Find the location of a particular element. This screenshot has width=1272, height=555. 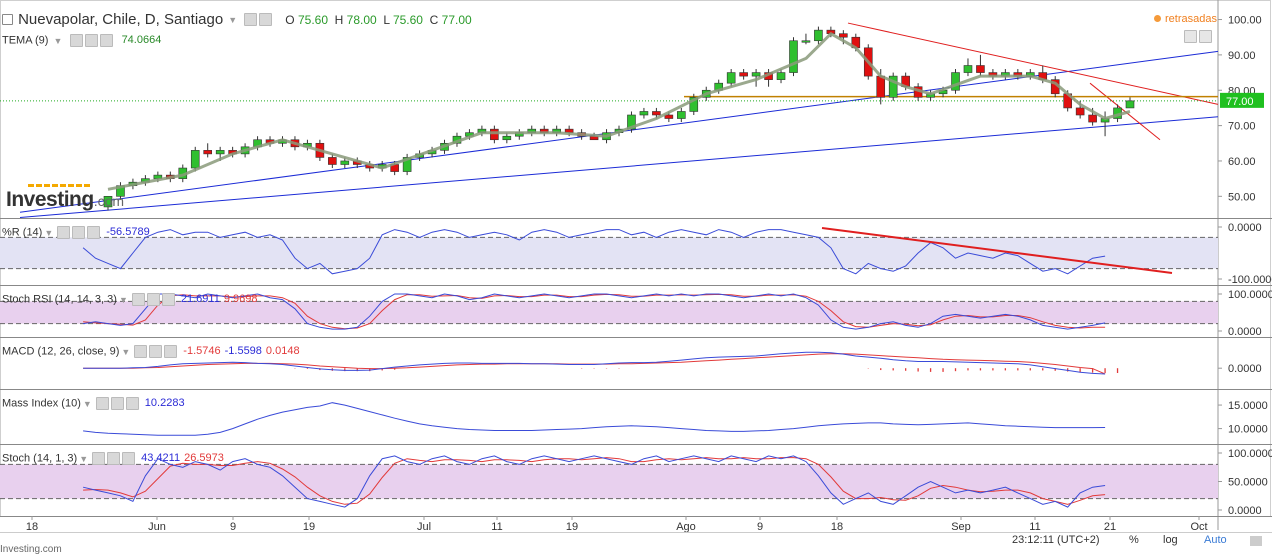

price-tick-label: 100.00 is located at coordinates (1245, 21).